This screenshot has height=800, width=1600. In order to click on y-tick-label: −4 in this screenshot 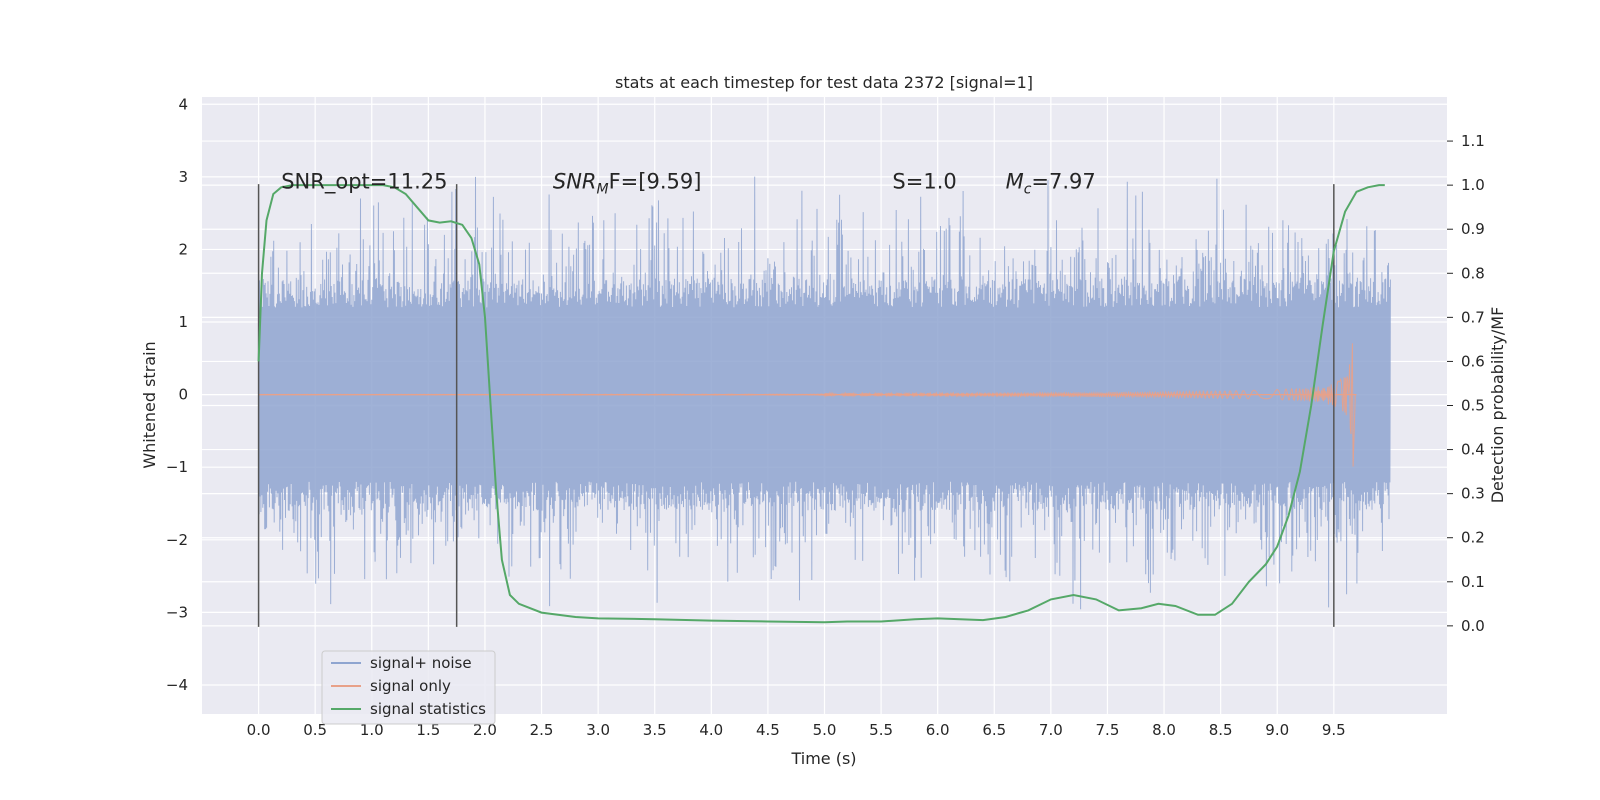, I will do `click(177, 685)`.